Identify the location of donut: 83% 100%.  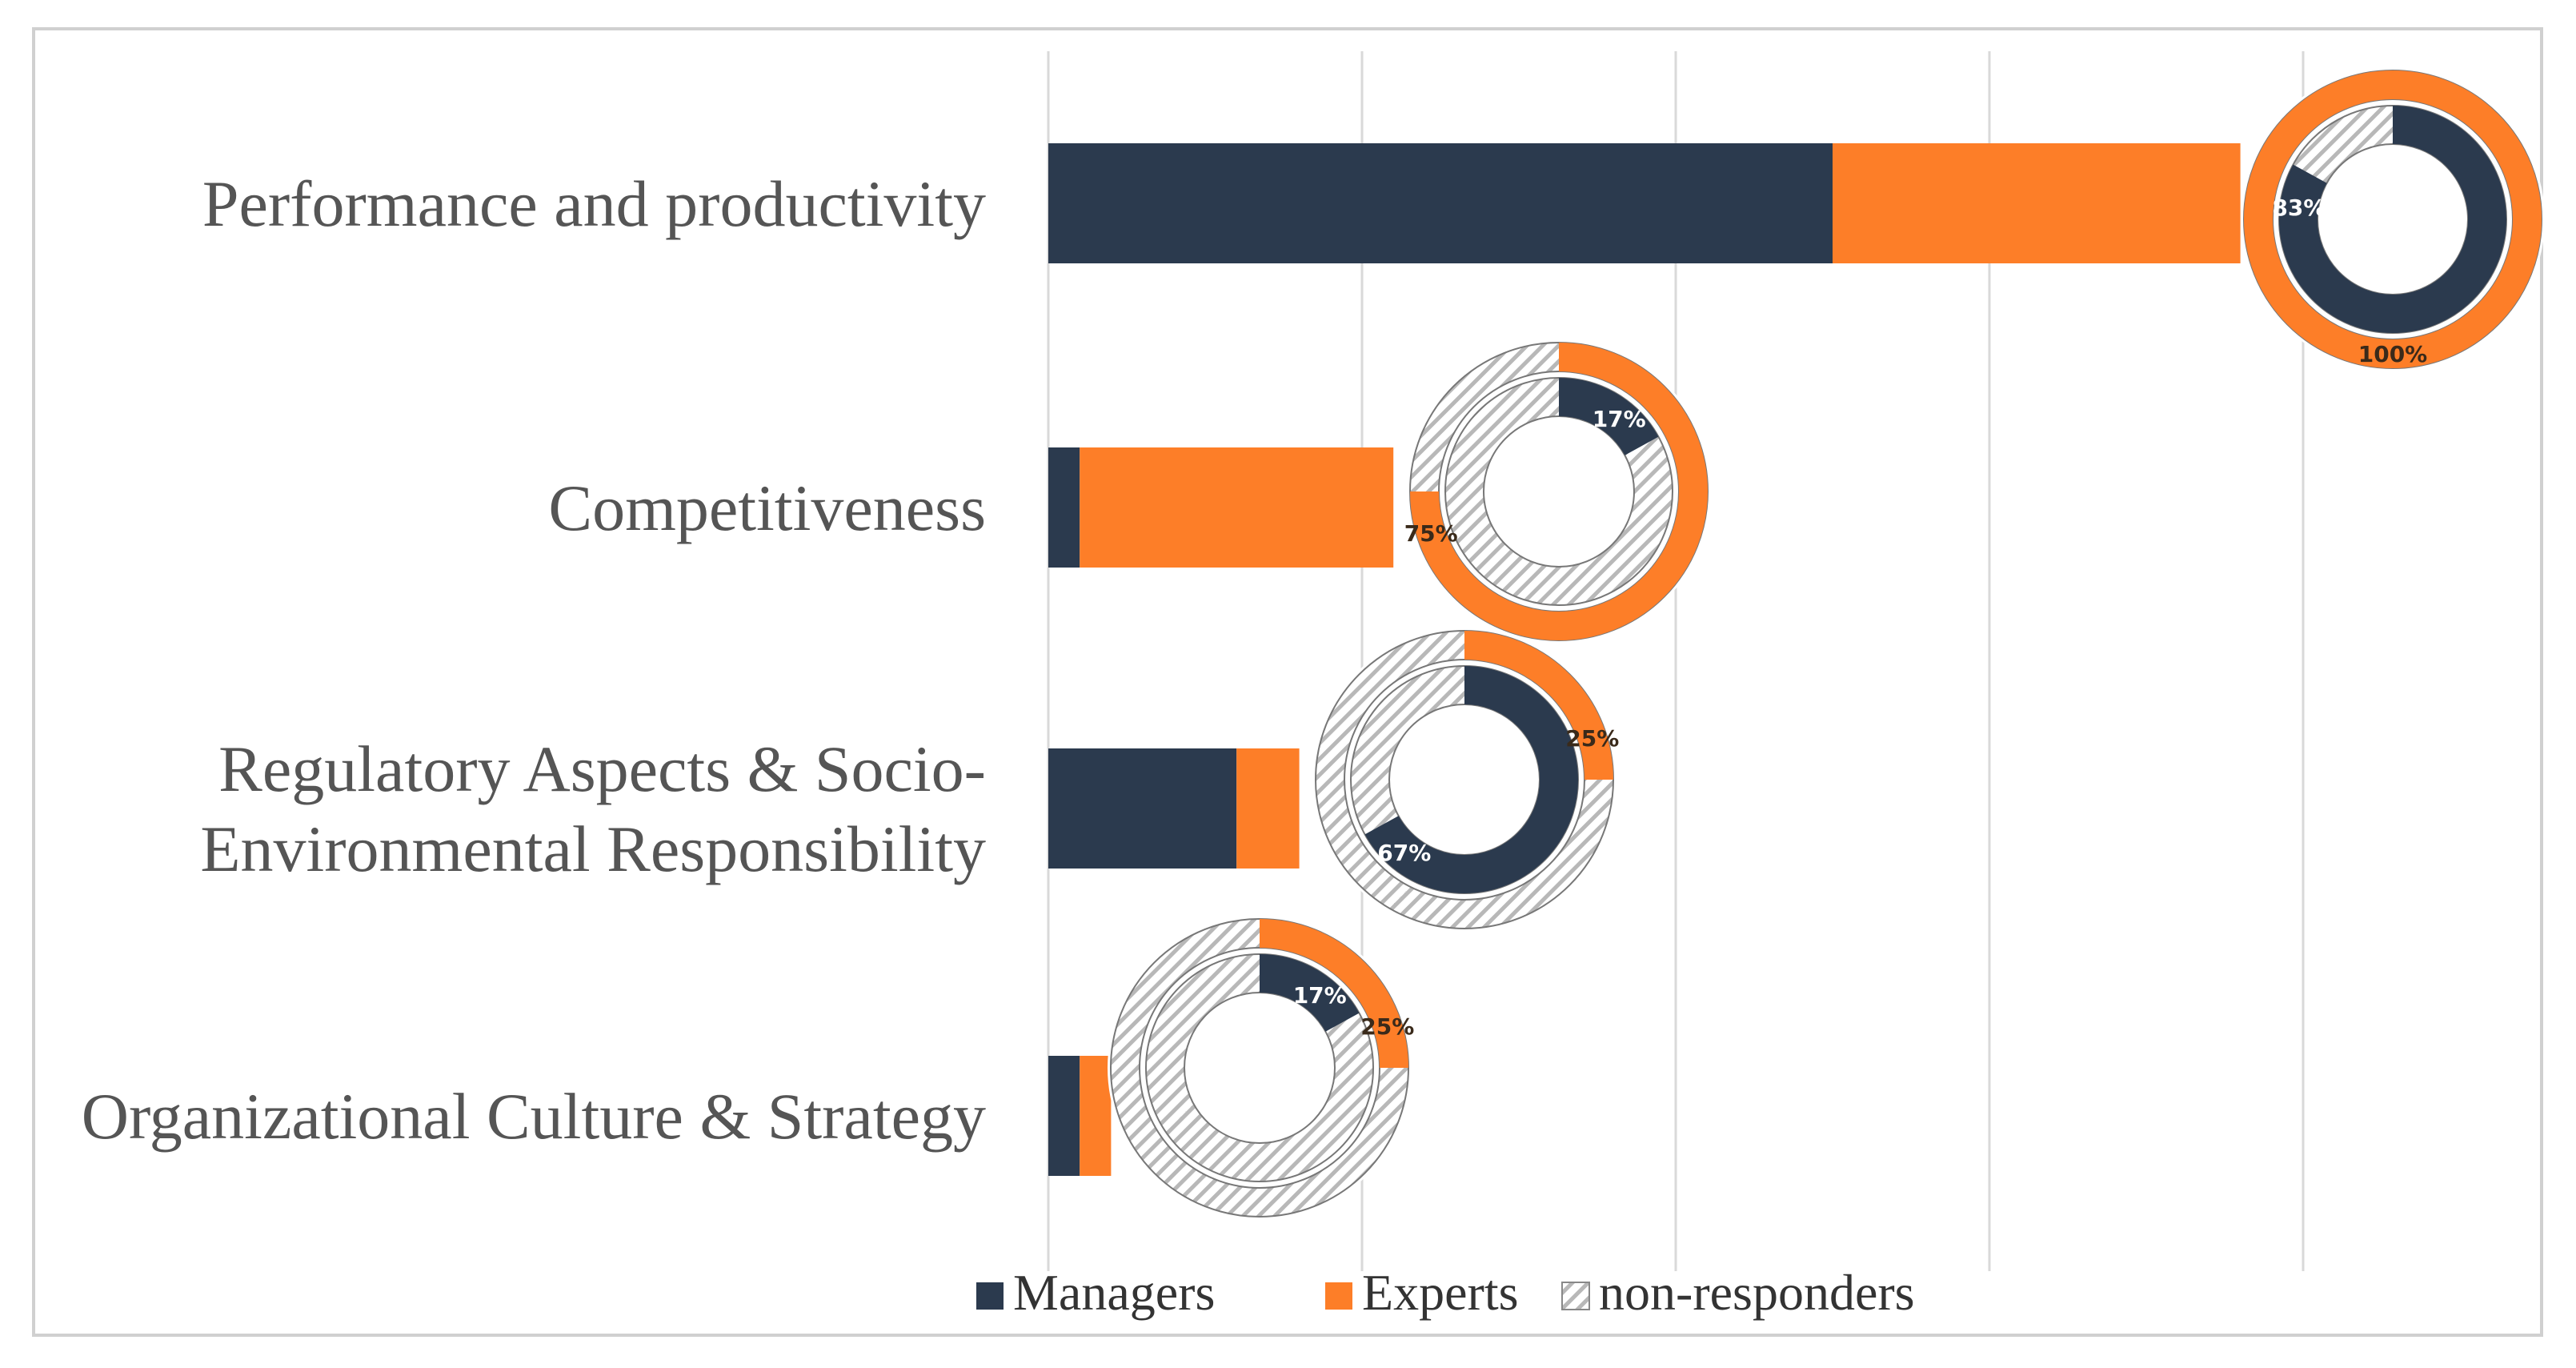
(2393, 219).